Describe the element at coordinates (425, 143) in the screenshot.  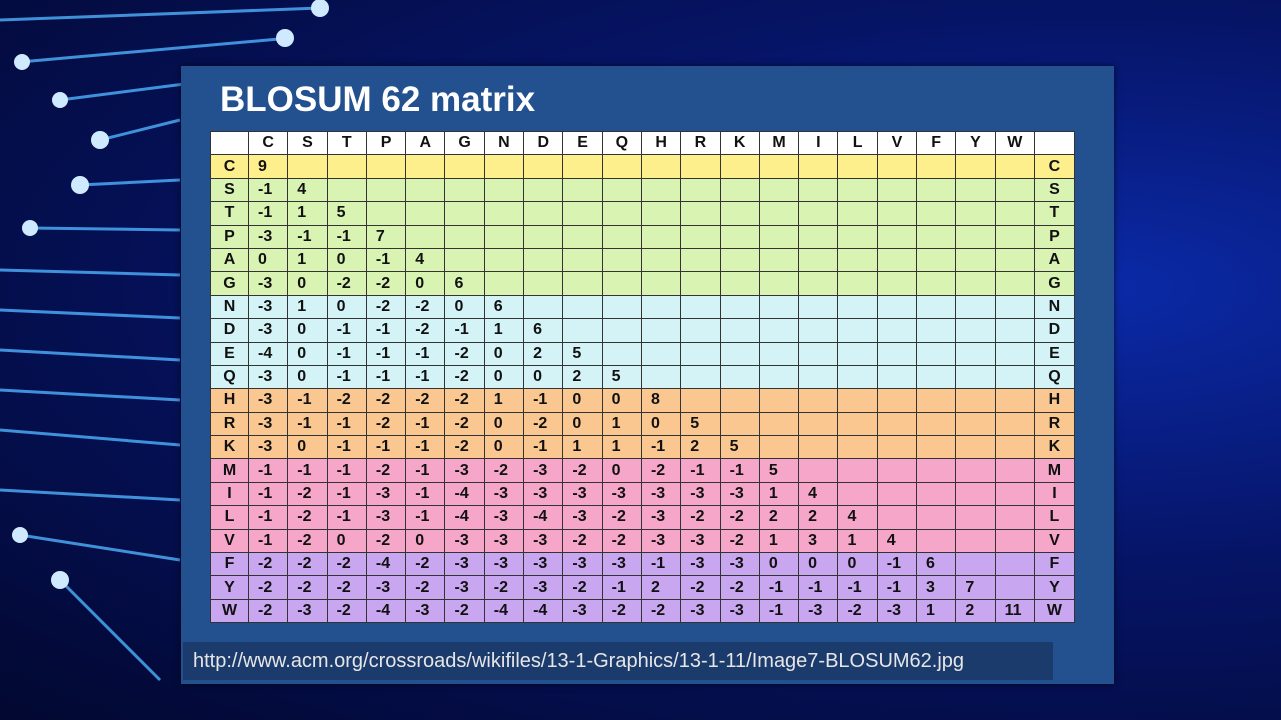
I see `column-header: A` at that location.